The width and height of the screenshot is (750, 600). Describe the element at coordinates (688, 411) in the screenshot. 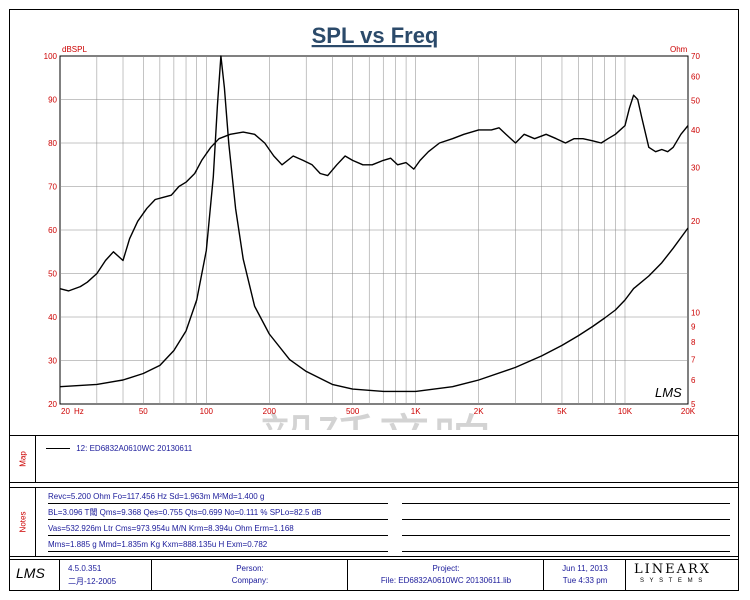

I see `x-tick-label: 20K` at that location.